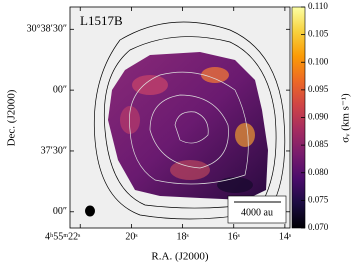  I want to click on panel-label: L1517B, so click(101, 20).